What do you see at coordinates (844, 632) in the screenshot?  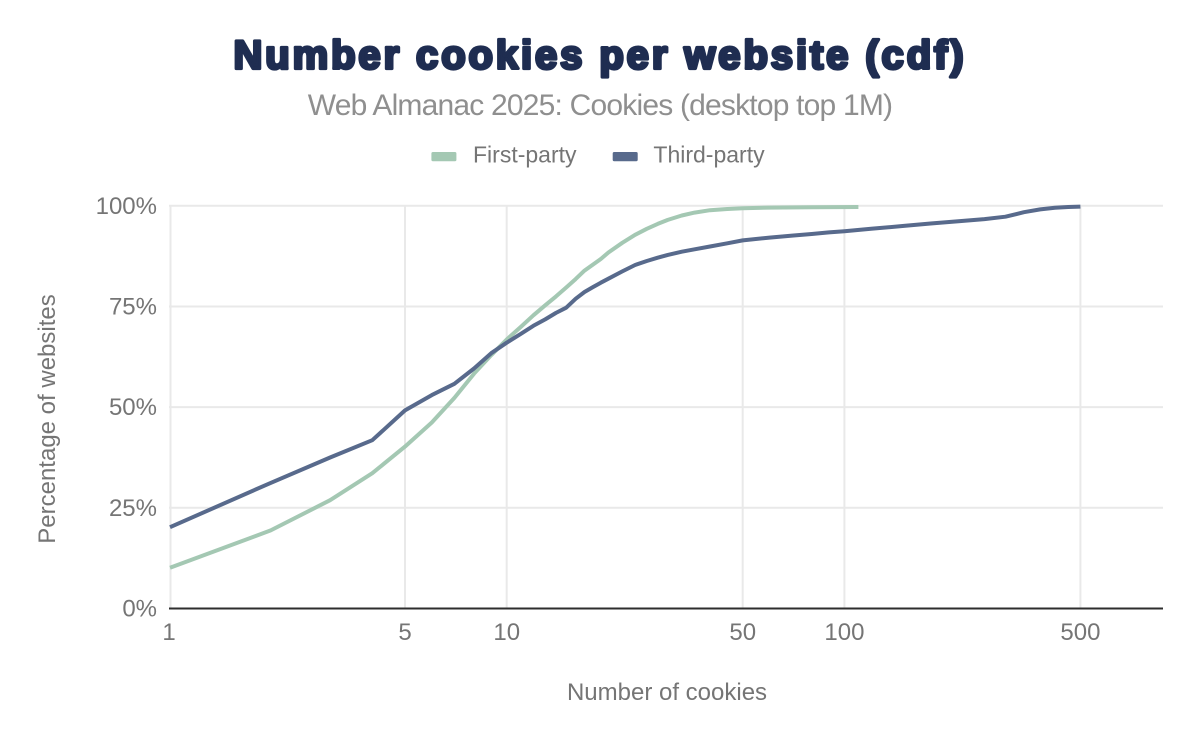 I see `svg-text: 100` at bounding box center [844, 632].